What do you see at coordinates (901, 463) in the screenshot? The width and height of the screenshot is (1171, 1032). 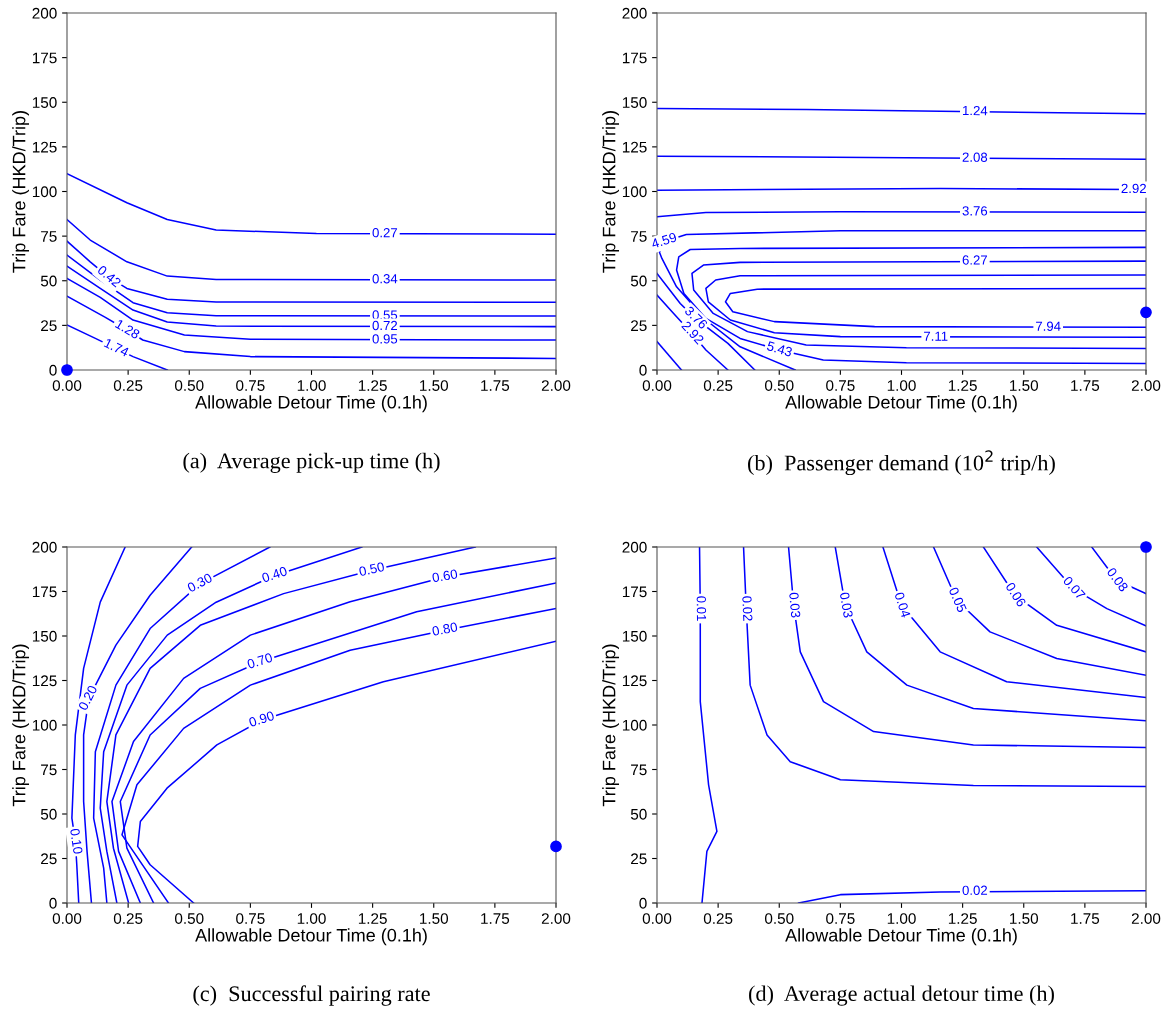 I see `text: (b) Passenger demand (10$^{2}$ trip/h)` at bounding box center [901, 463].